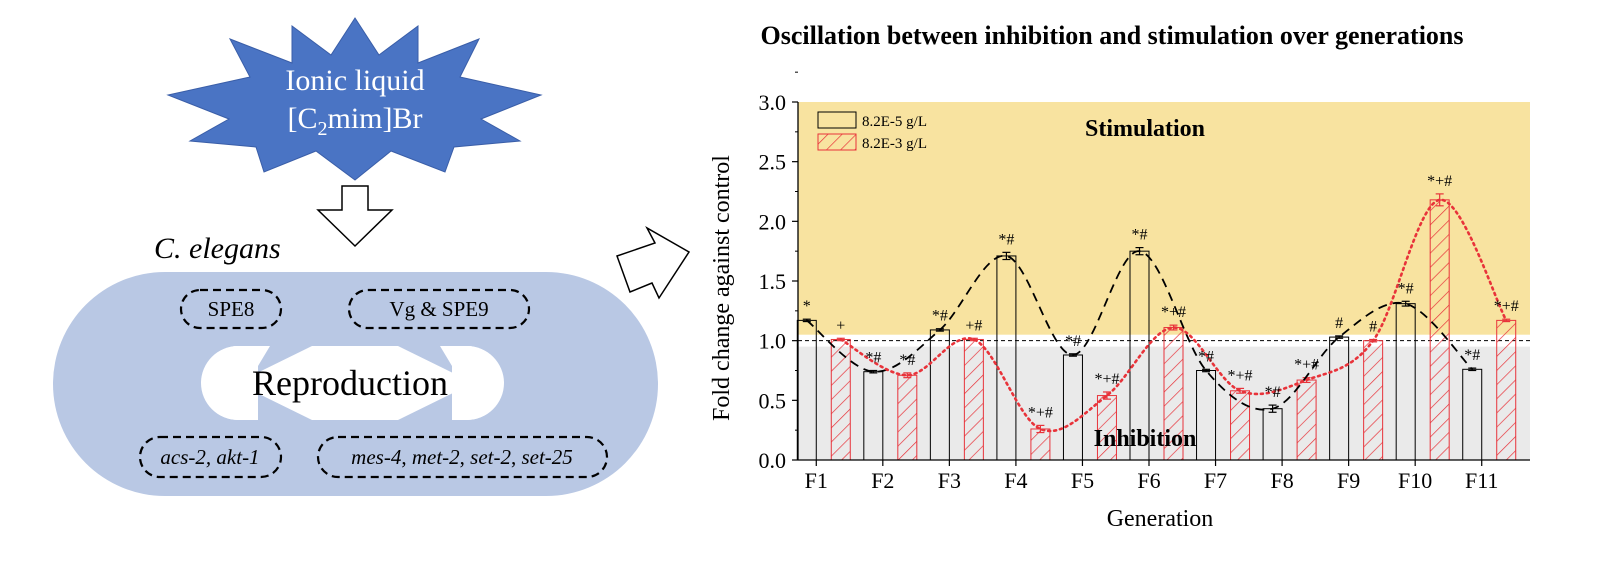 The width and height of the screenshot is (1608, 584). I want to click on y-tick-label: 2.5, so click(773, 162).